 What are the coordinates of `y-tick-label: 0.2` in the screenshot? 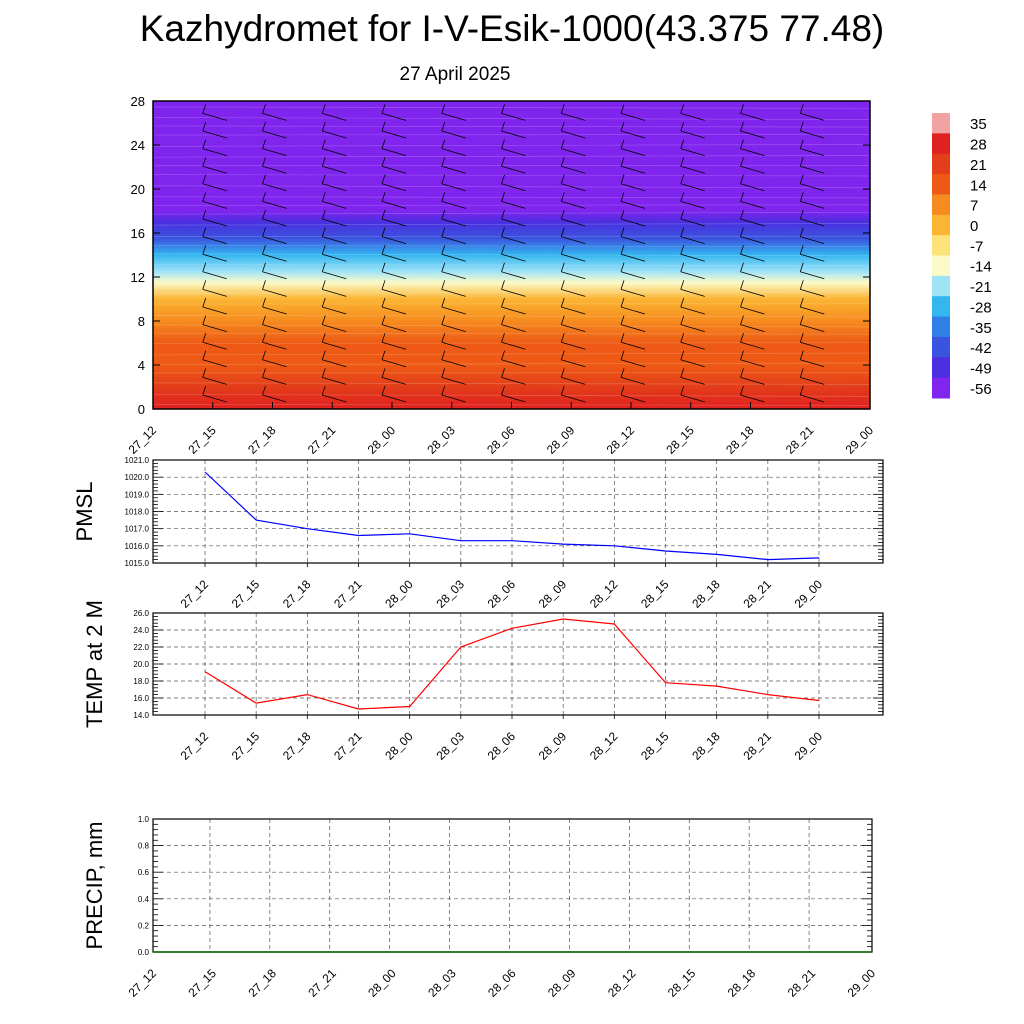 It's located at (144, 925).